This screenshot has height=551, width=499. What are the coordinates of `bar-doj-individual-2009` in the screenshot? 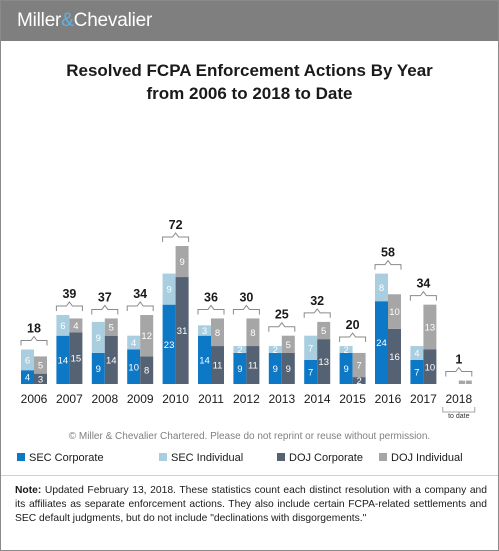 It's located at (147, 336).